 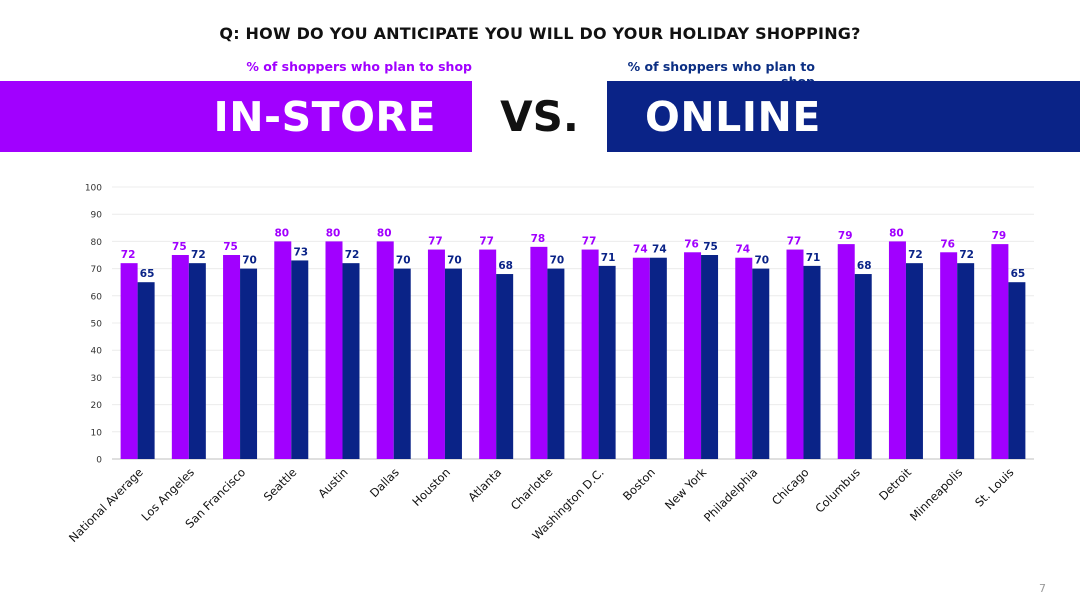 I want to click on page-number: 7, so click(x=1042, y=588).